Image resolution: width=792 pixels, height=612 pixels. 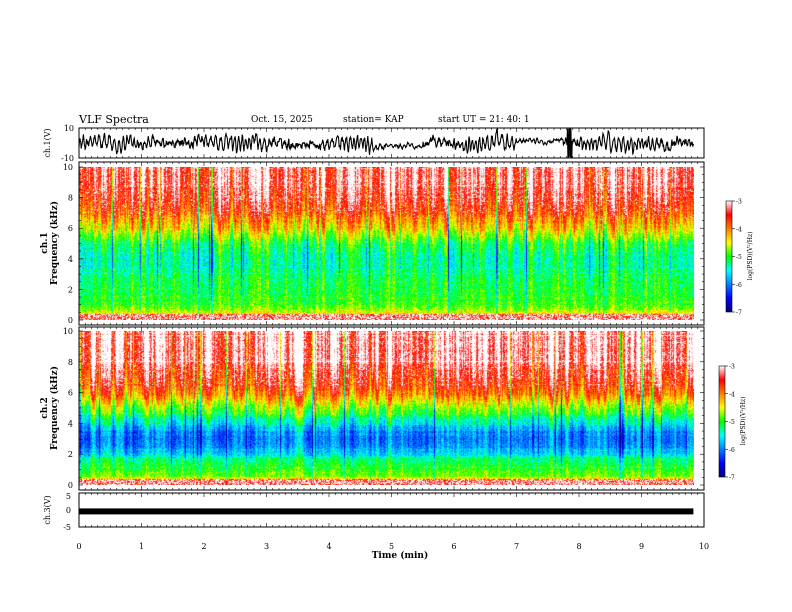 What do you see at coordinates (400, 555) in the screenshot?
I see `x-axis-label: Time (min)` at bounding box center [400, 555].